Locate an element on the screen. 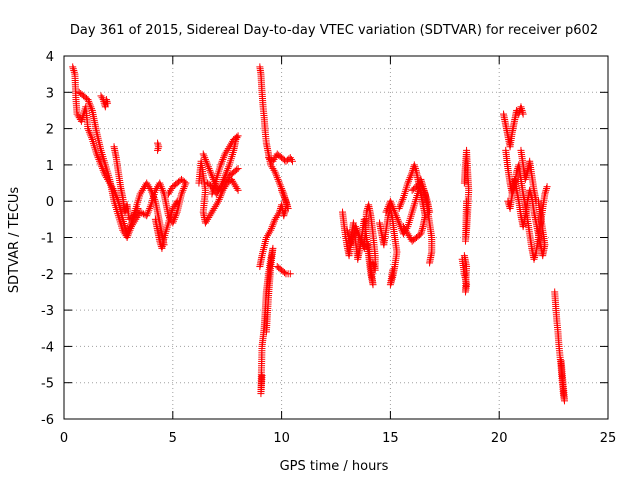  y-tick-label: 1 is located at coordinates (50, 166).